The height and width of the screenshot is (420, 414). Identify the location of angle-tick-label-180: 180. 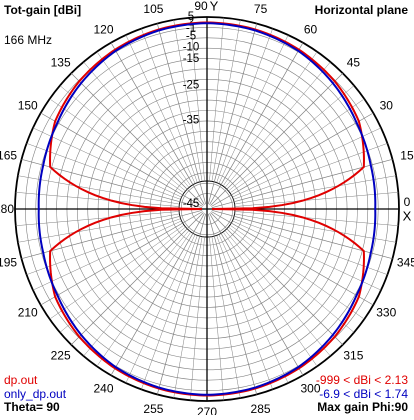
(7, 209).